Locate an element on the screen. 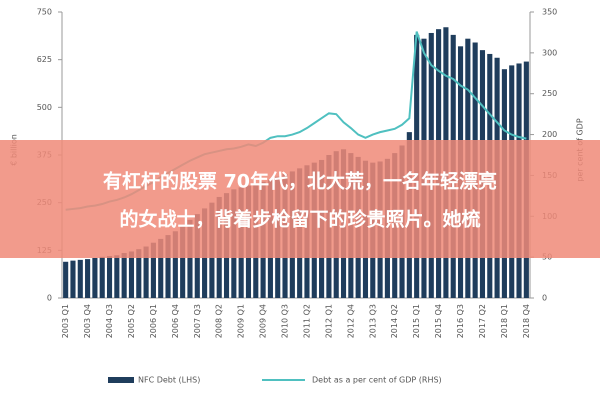 Image resolution: width=600 pixels, height=400 pixels. x-tick-label: 2015 Q1 is located at coordinates (416, 321).